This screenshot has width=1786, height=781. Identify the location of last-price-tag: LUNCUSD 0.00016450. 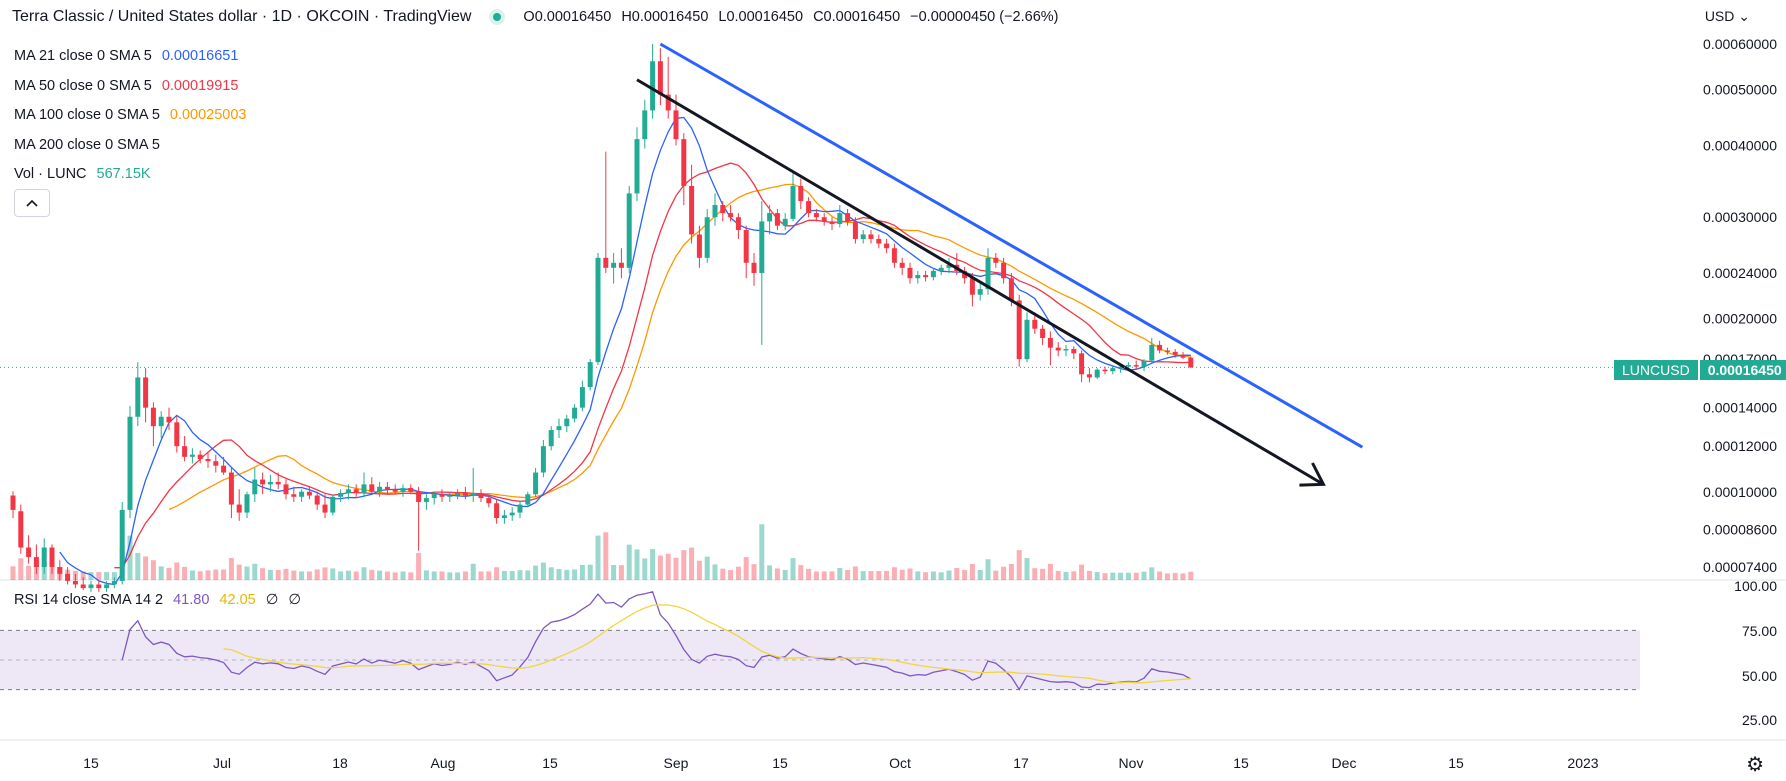
(1700, 370).